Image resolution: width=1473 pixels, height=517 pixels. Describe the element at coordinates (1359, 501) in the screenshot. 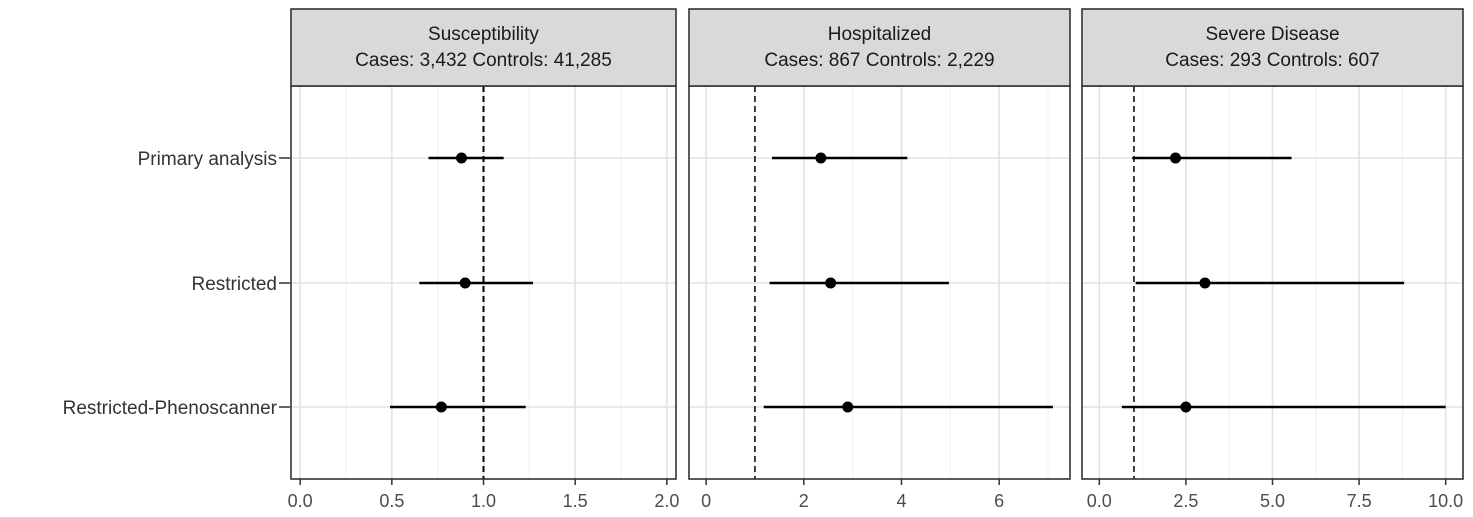

I see `x-tick-label: 7.5` at that location.